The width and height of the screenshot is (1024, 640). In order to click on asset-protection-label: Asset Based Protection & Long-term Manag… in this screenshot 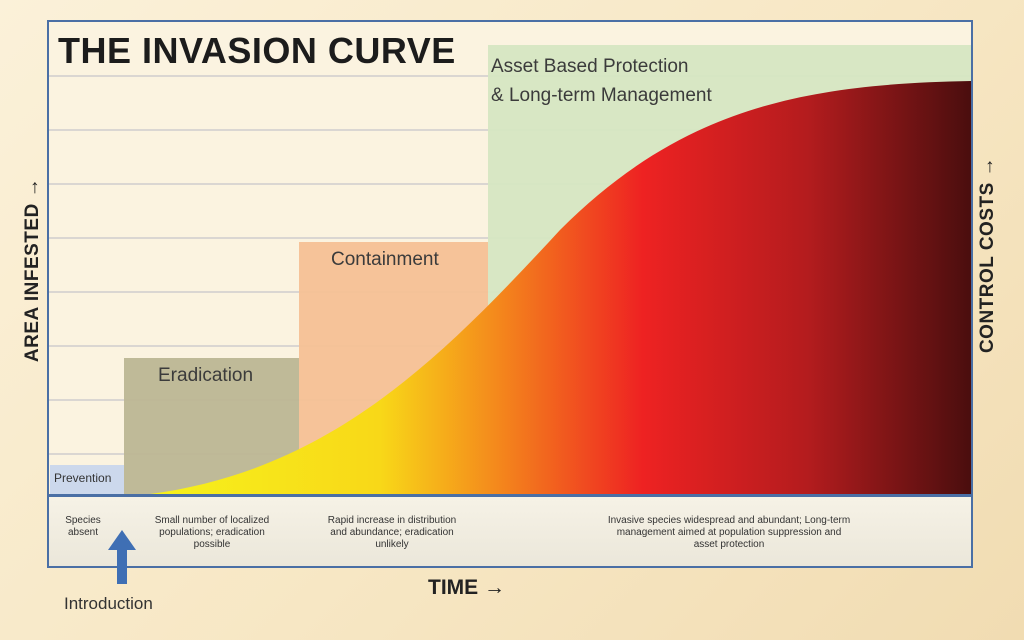, I will do `click(601, 81)`.